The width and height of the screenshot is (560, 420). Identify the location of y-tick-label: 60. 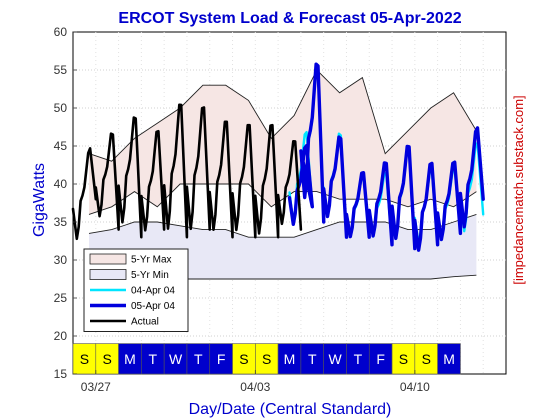
(61, 32).